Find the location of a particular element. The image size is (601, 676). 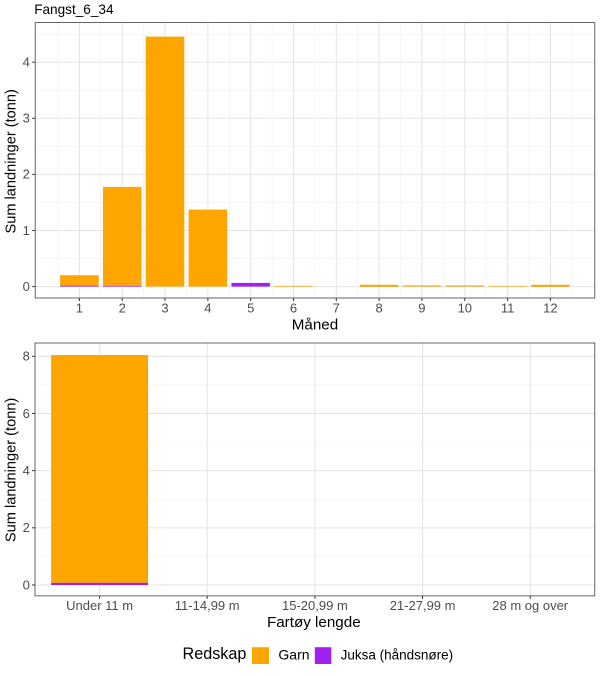

svg-text: 12 is located at coordinates (550, 308).